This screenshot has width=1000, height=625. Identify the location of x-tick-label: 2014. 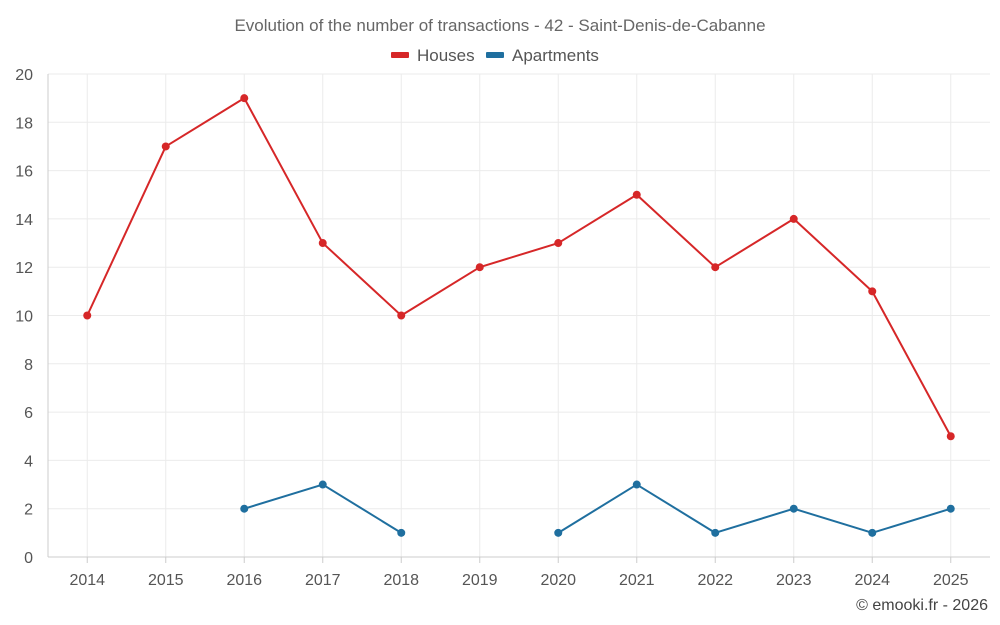
(87, 580).